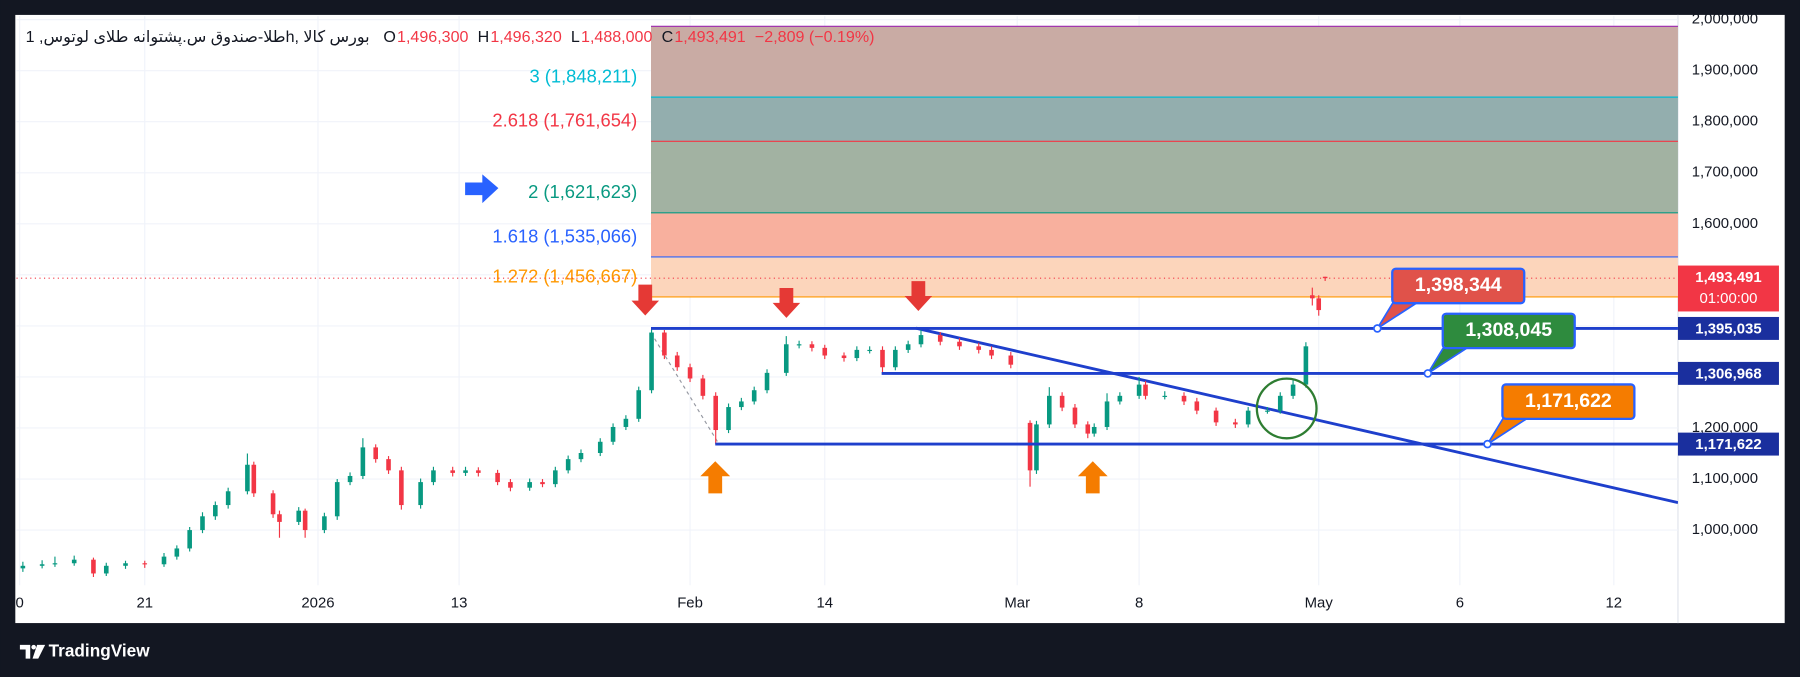 The height and width of the screenshot is (677, 1800). I want to click on ohlc-key: O, so click(389, 37).